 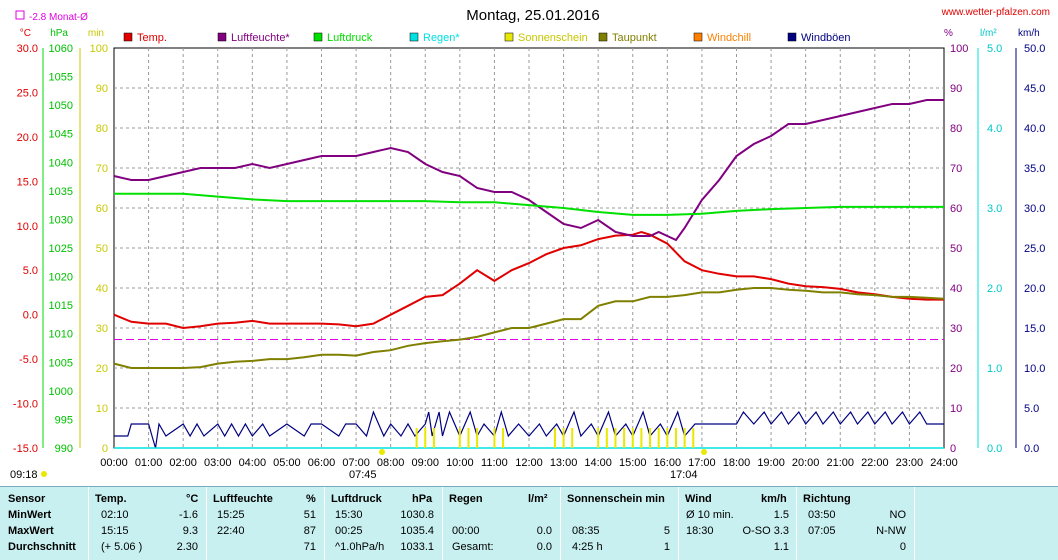 I want to click on x-tick-label: 15:00, so click(x=633, y=463).